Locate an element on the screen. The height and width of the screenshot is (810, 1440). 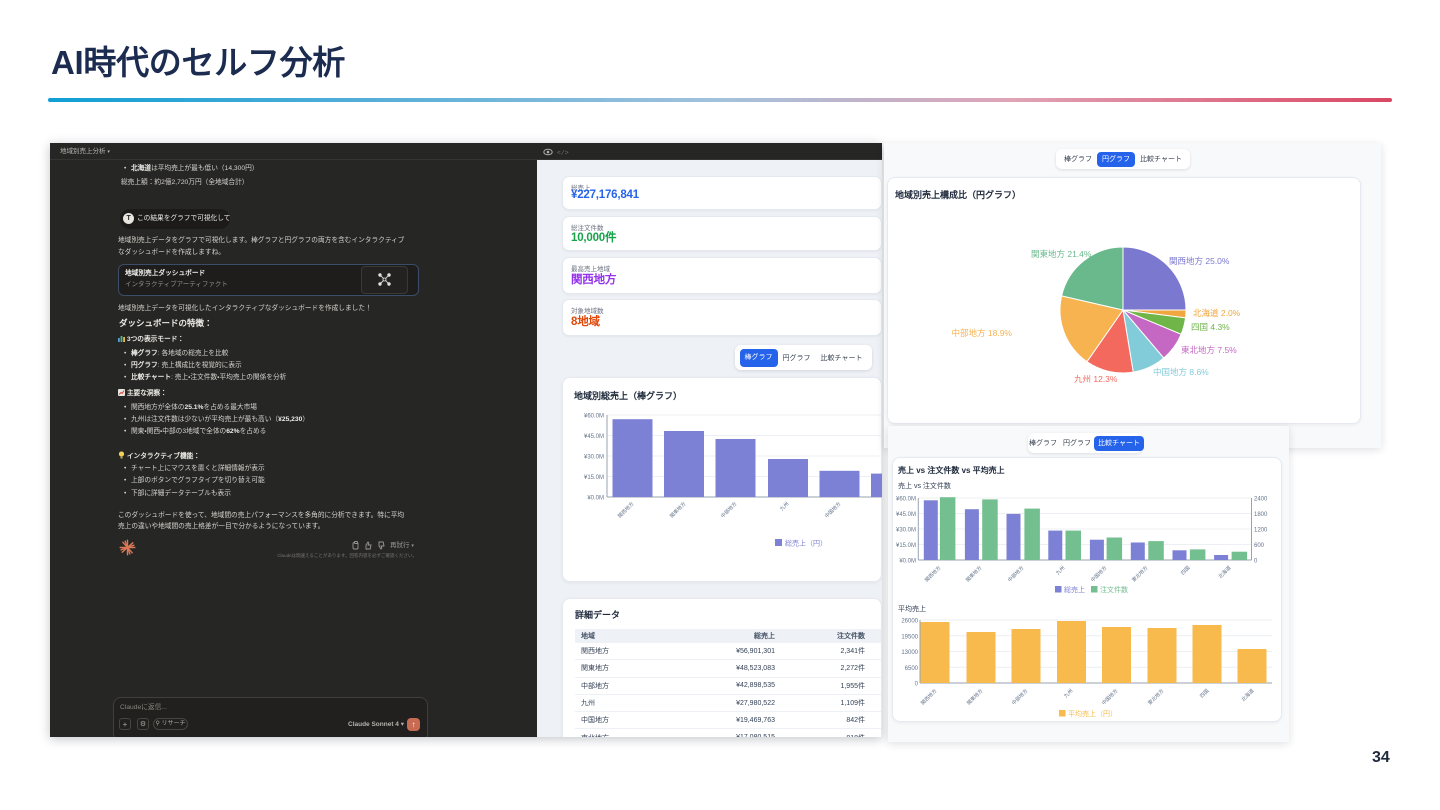
svg-text: 1800 is located at coordinates (1261, 515).